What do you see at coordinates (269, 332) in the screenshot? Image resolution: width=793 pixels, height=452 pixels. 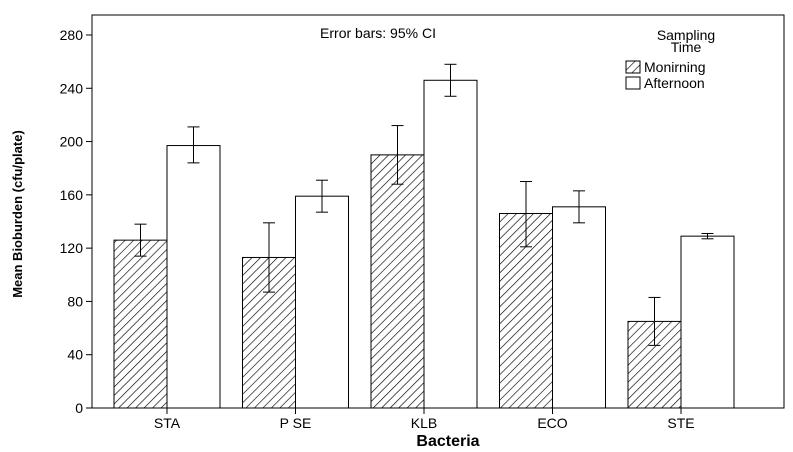 I see `bar-morning-pse` at bounding box center [269, 332].